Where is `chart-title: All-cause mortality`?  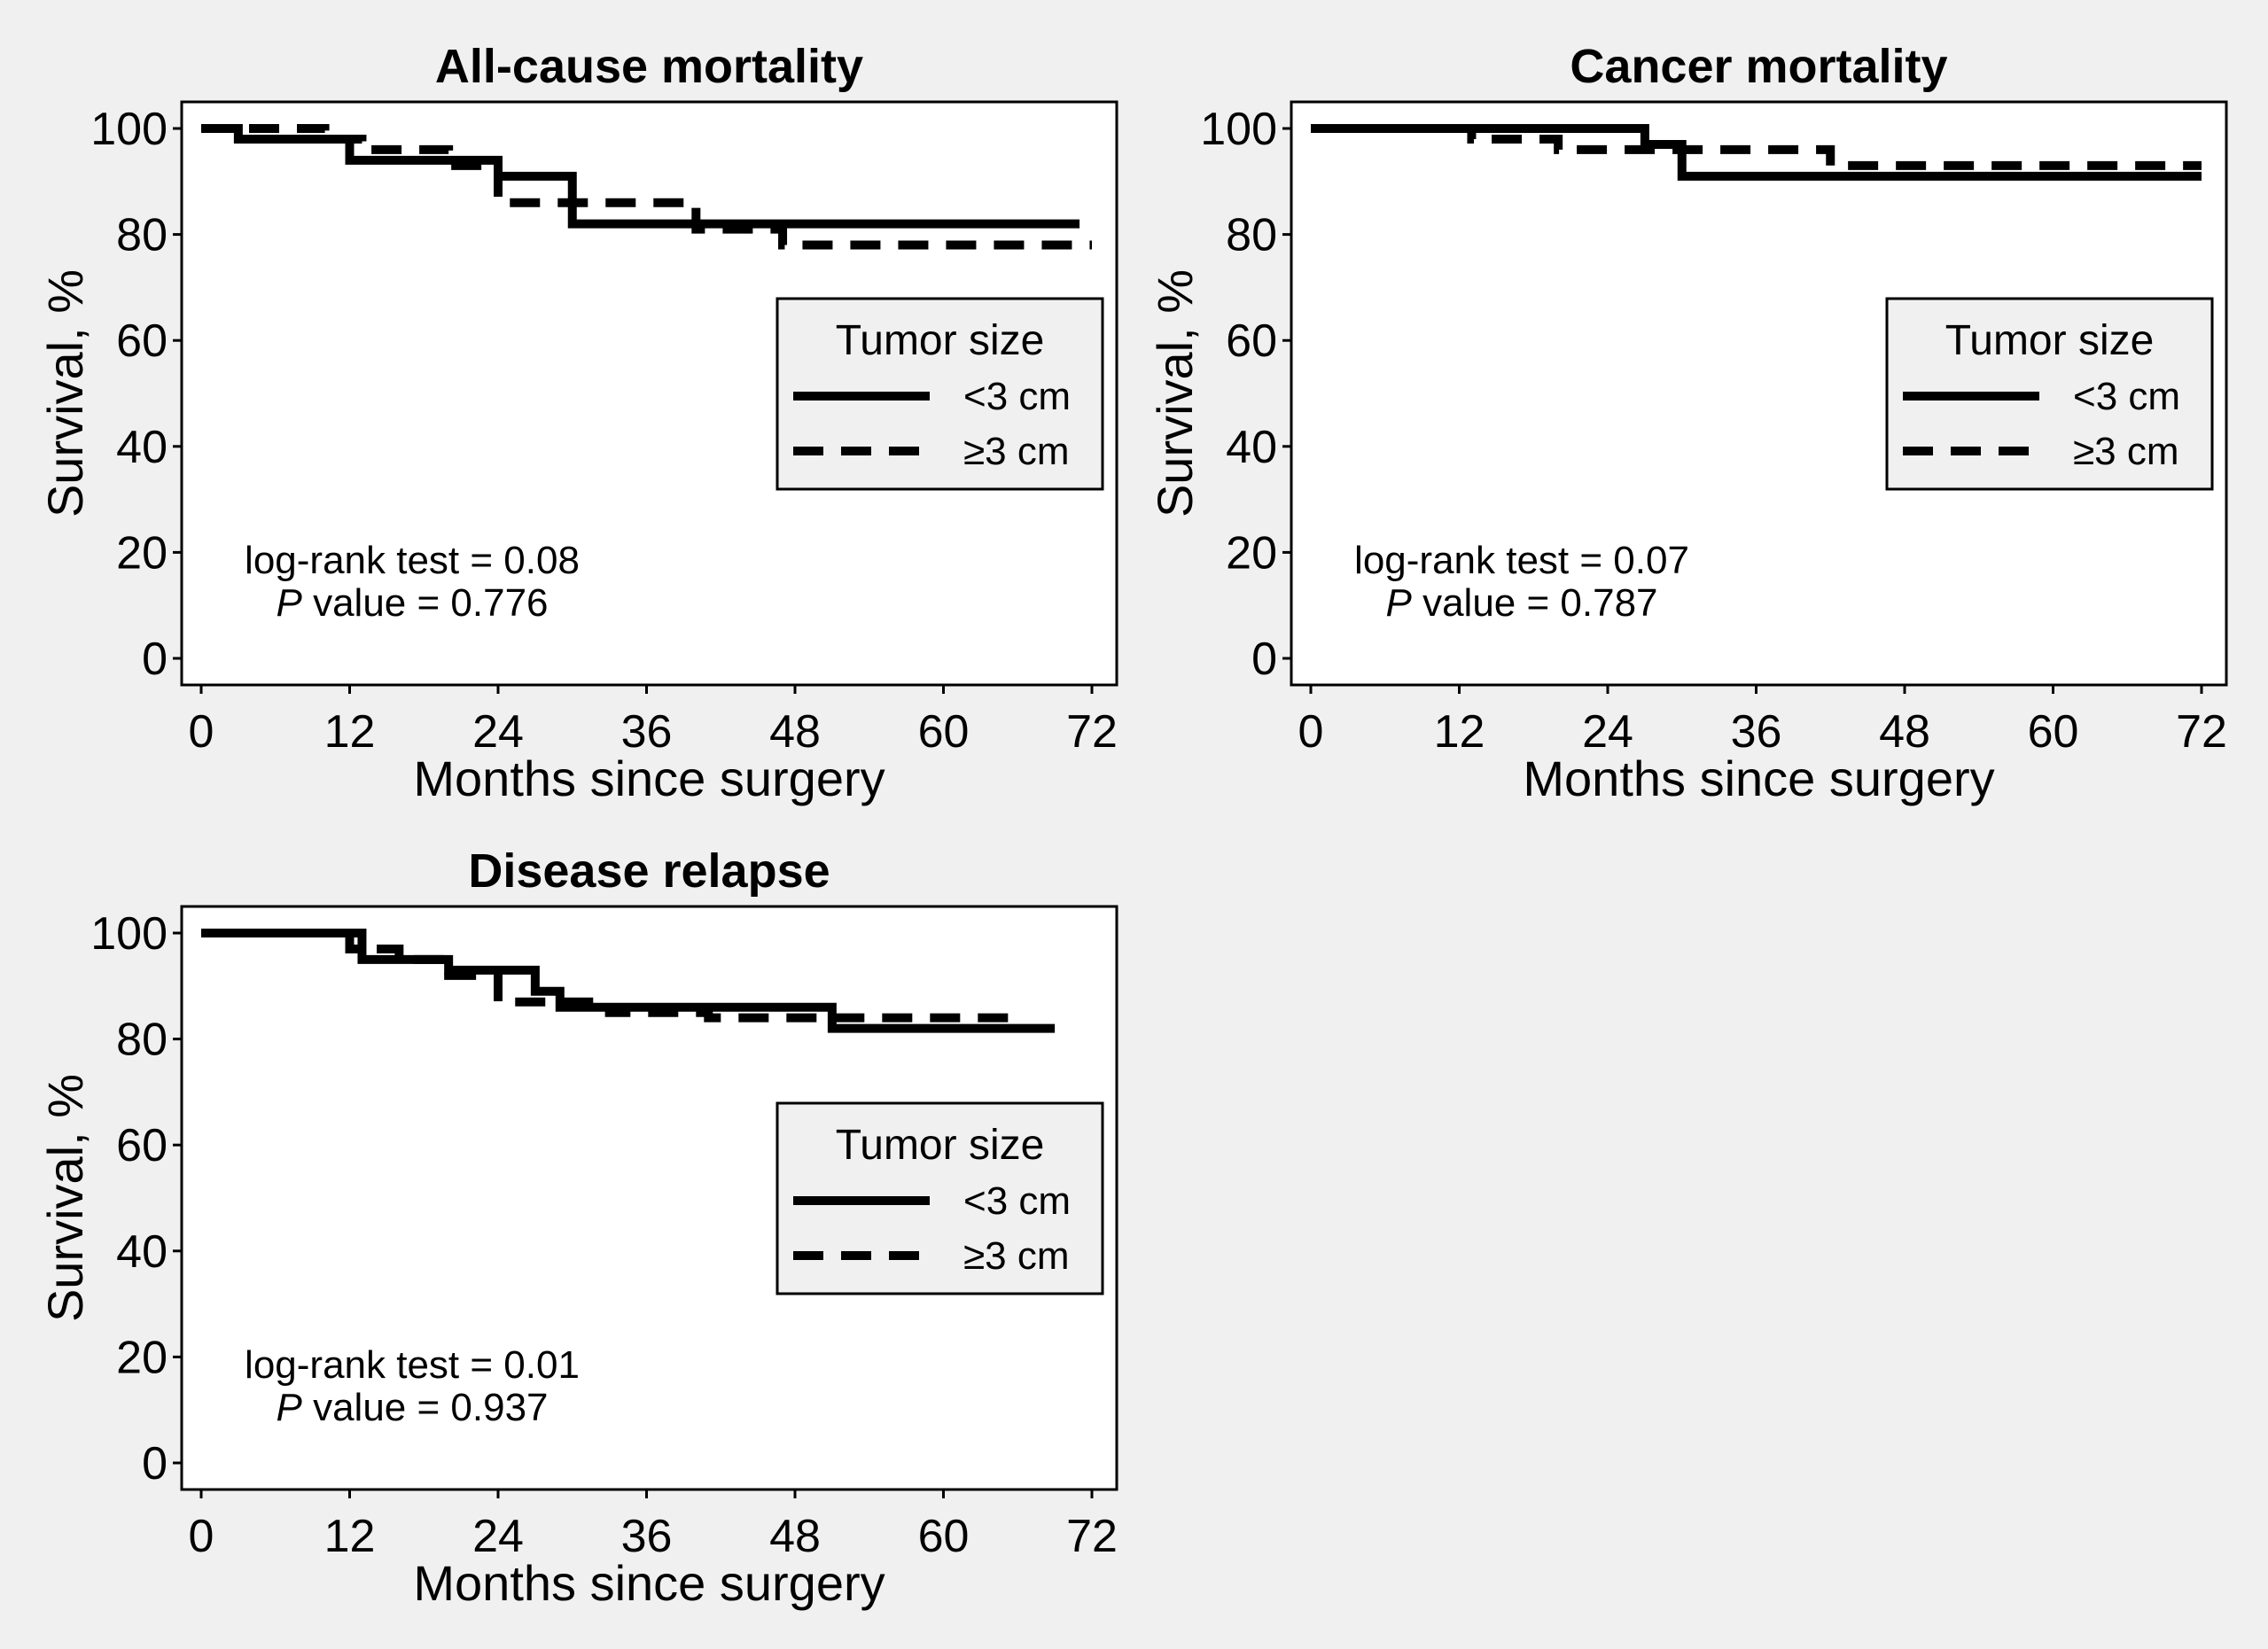 chart-title: All-cause mortality is located at coordinates (649, 66).